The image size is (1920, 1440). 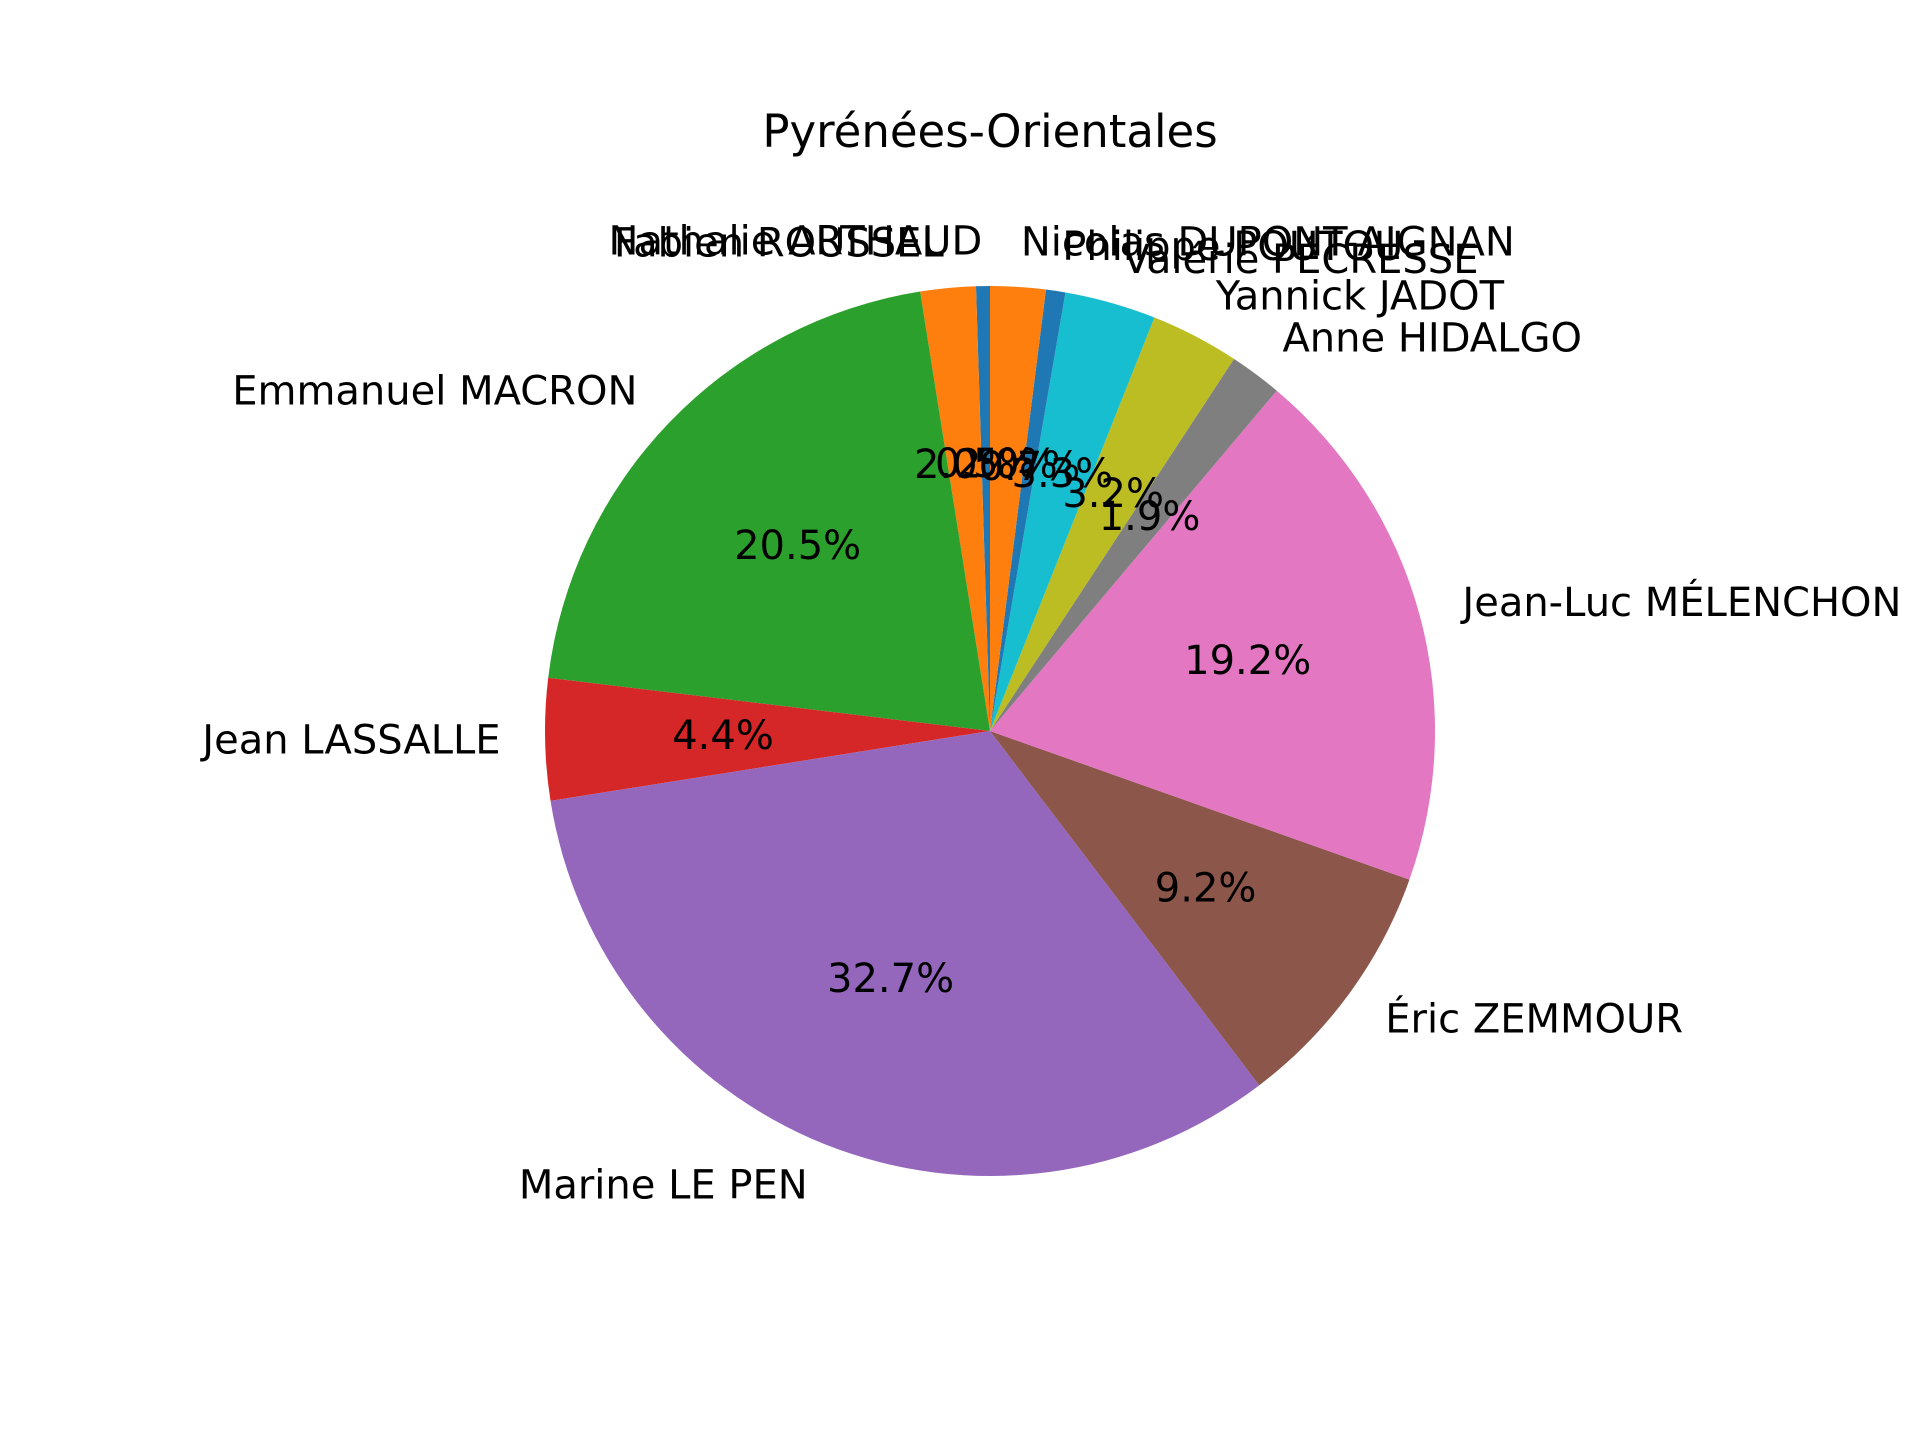 I want to click on pie-slice-jean-luc-melenchon, so click(x=1212, y=635).